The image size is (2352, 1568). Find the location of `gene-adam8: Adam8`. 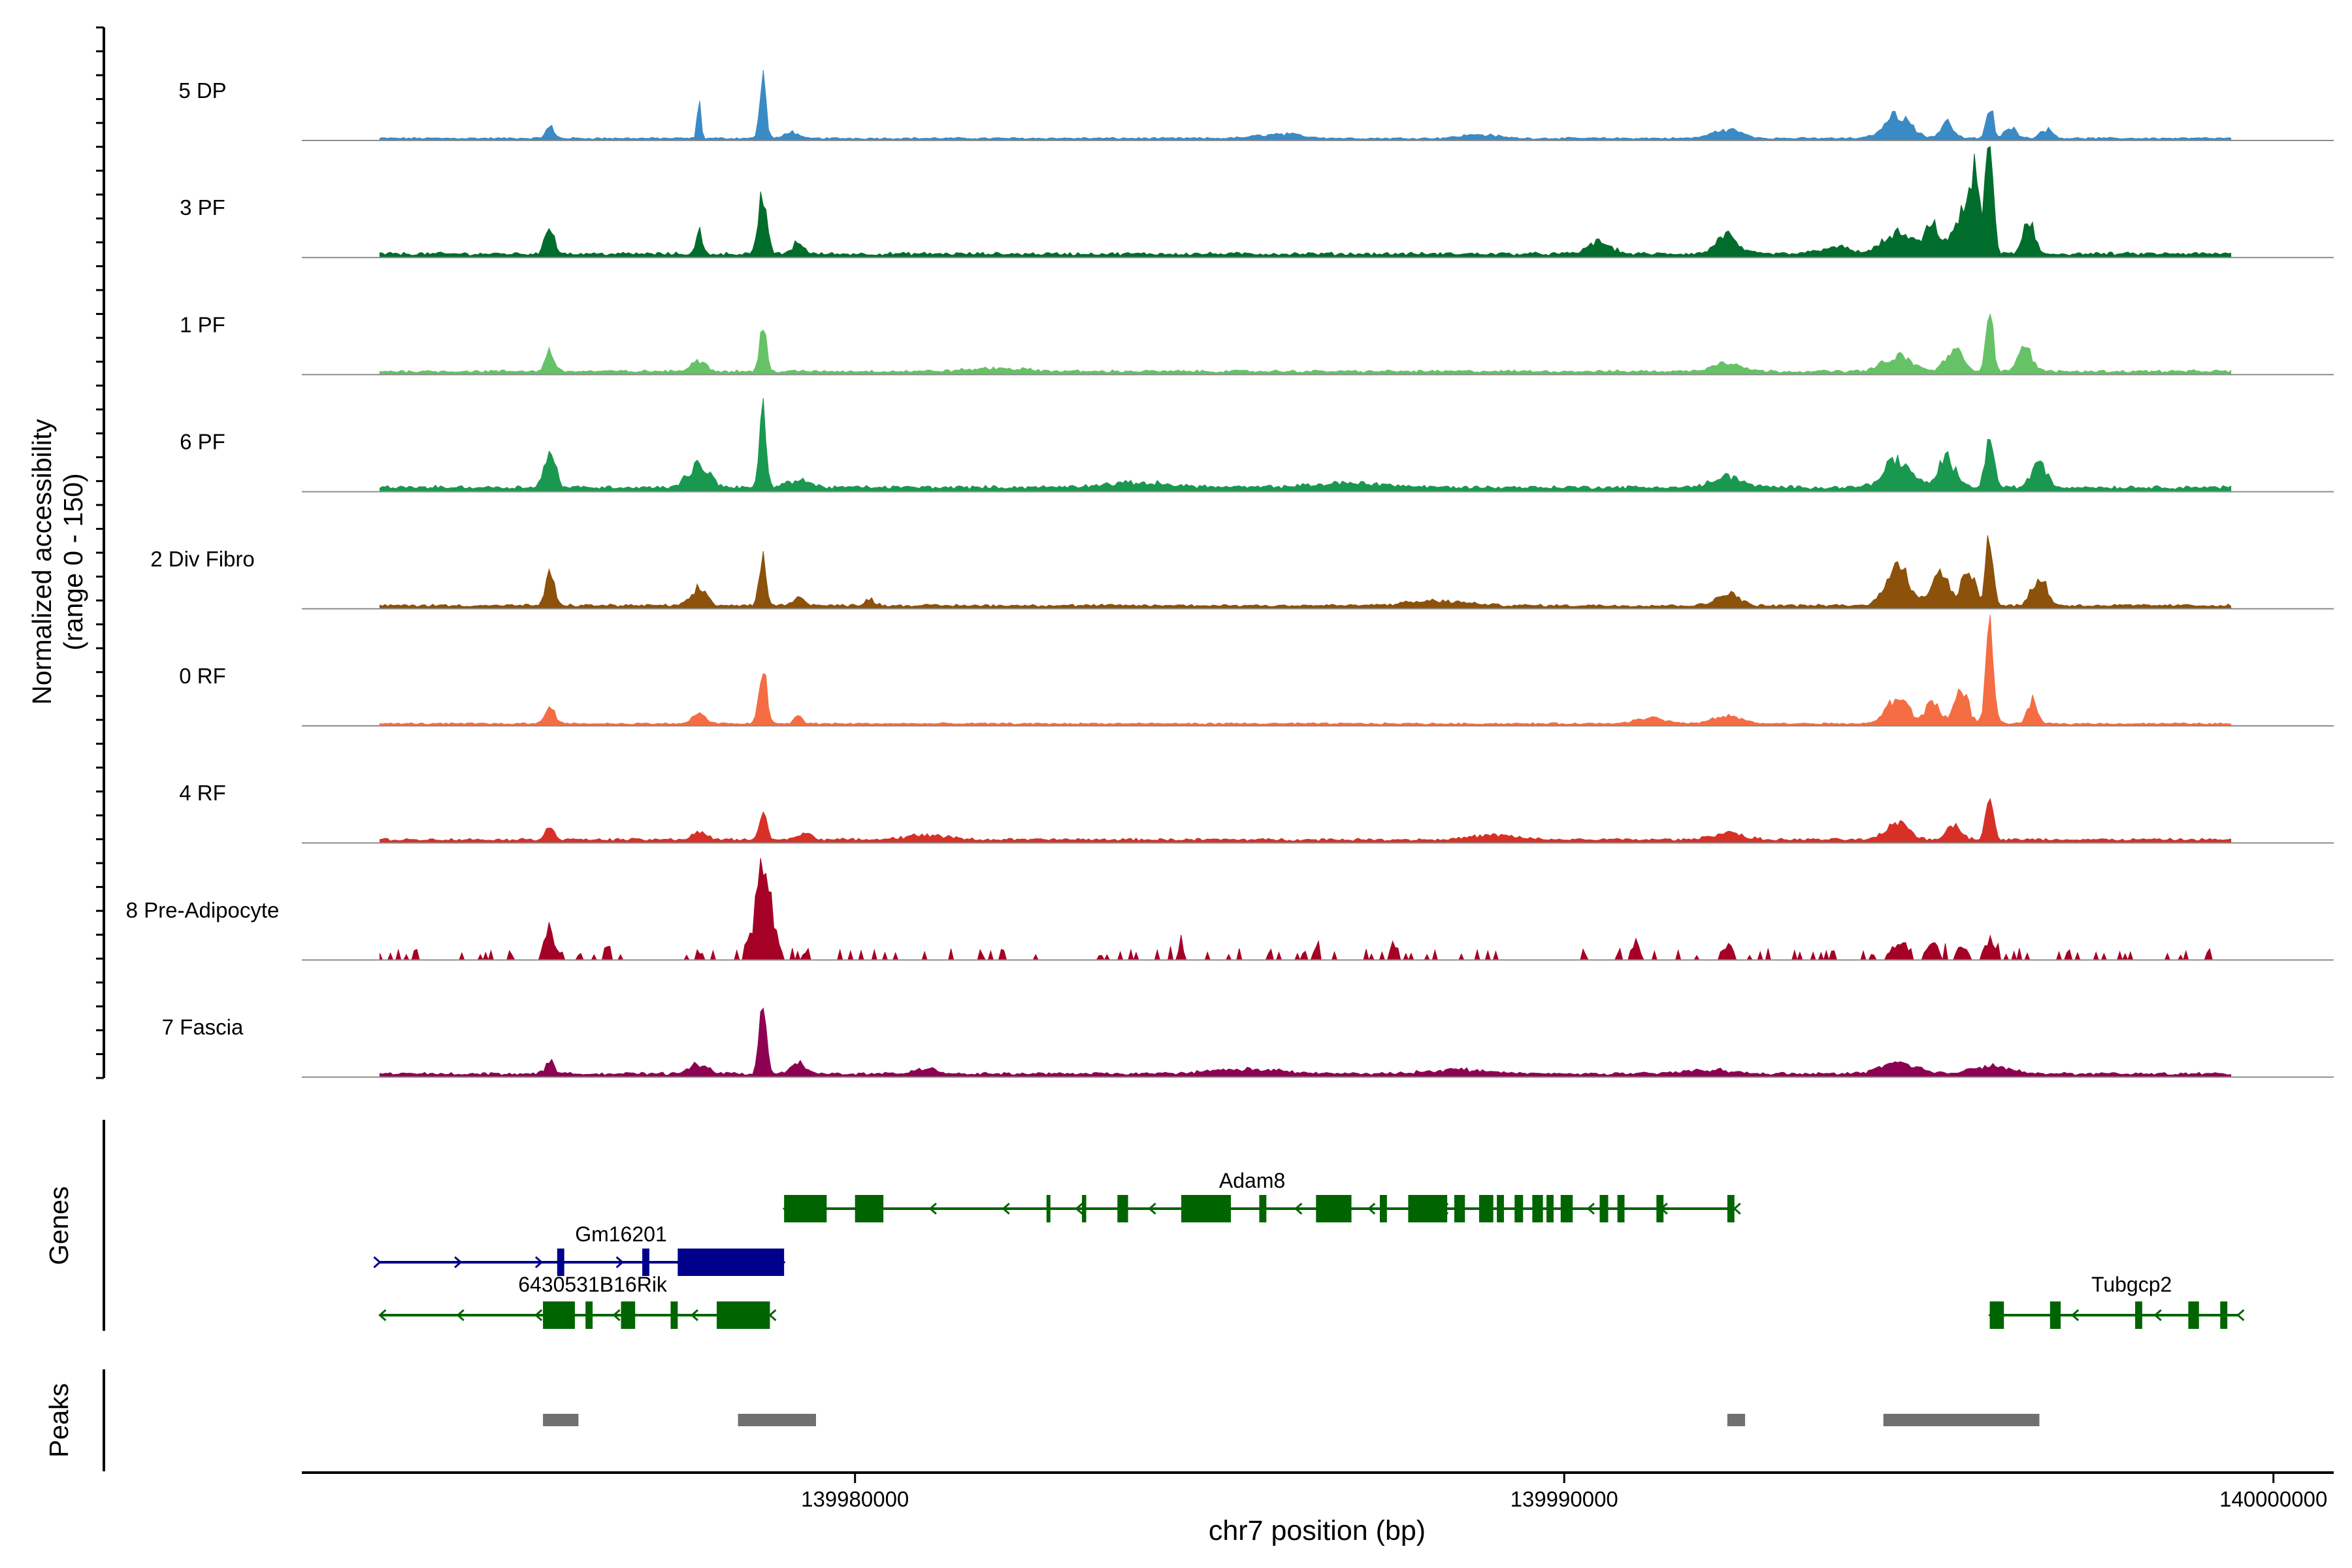

gene-adam8: Adam8 is located at coordinates (1261, 1195).